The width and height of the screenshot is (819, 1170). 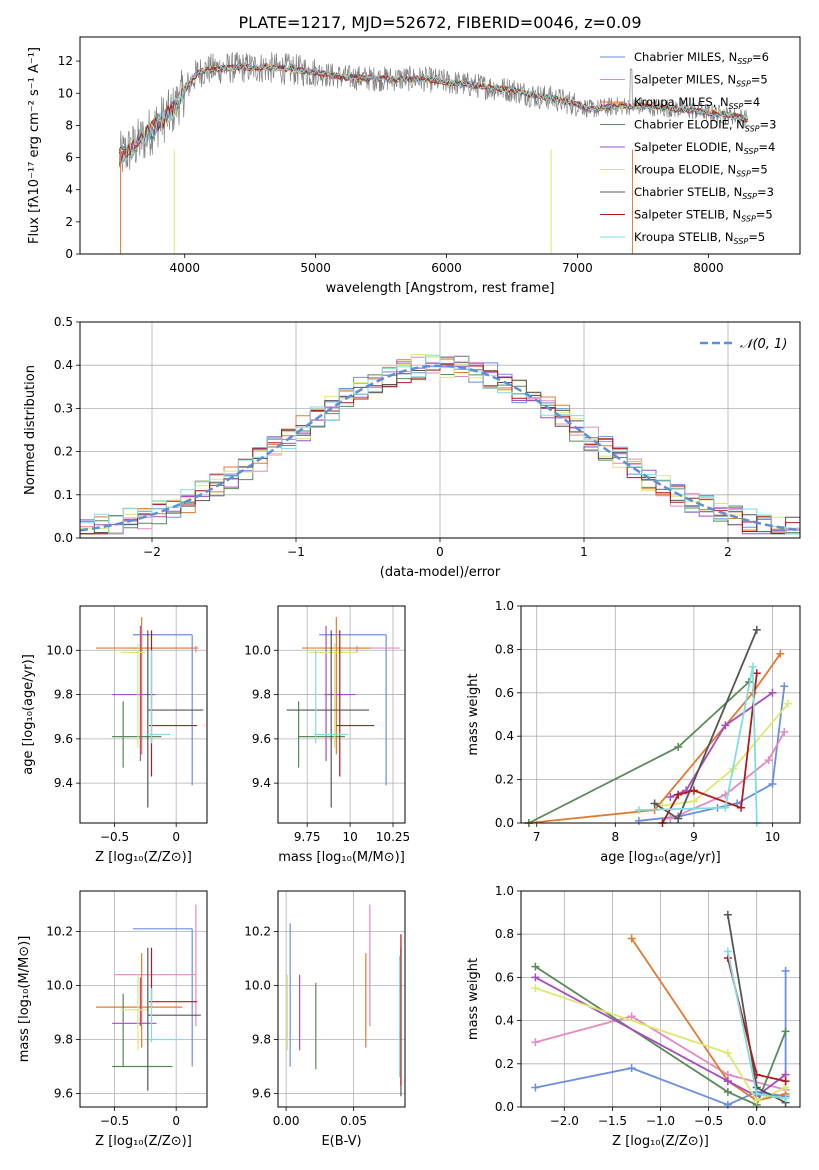 I want to click on age-vs-mass-xlabel: mass [log₁₀(M/M⊙)], so click(x=341, y=857).